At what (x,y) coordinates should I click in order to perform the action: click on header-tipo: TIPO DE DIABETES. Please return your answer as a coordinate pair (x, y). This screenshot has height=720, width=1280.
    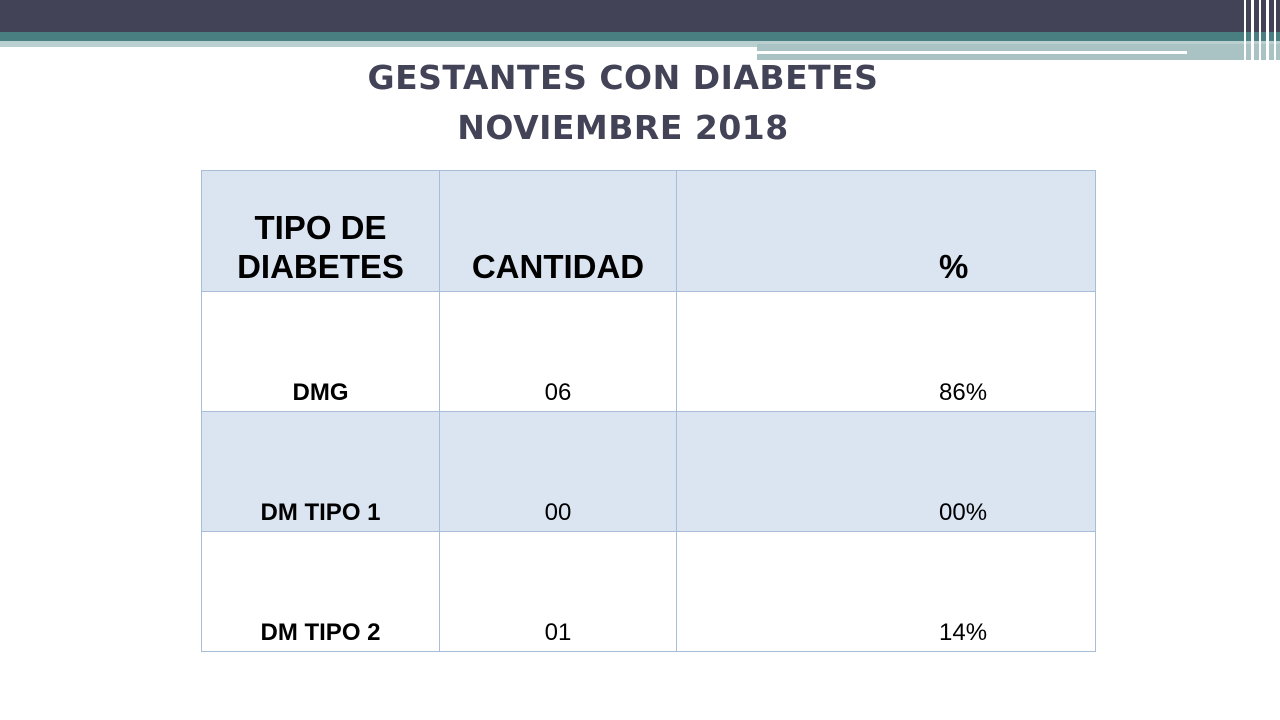
    Looking at the image, I should click on (320, 231).